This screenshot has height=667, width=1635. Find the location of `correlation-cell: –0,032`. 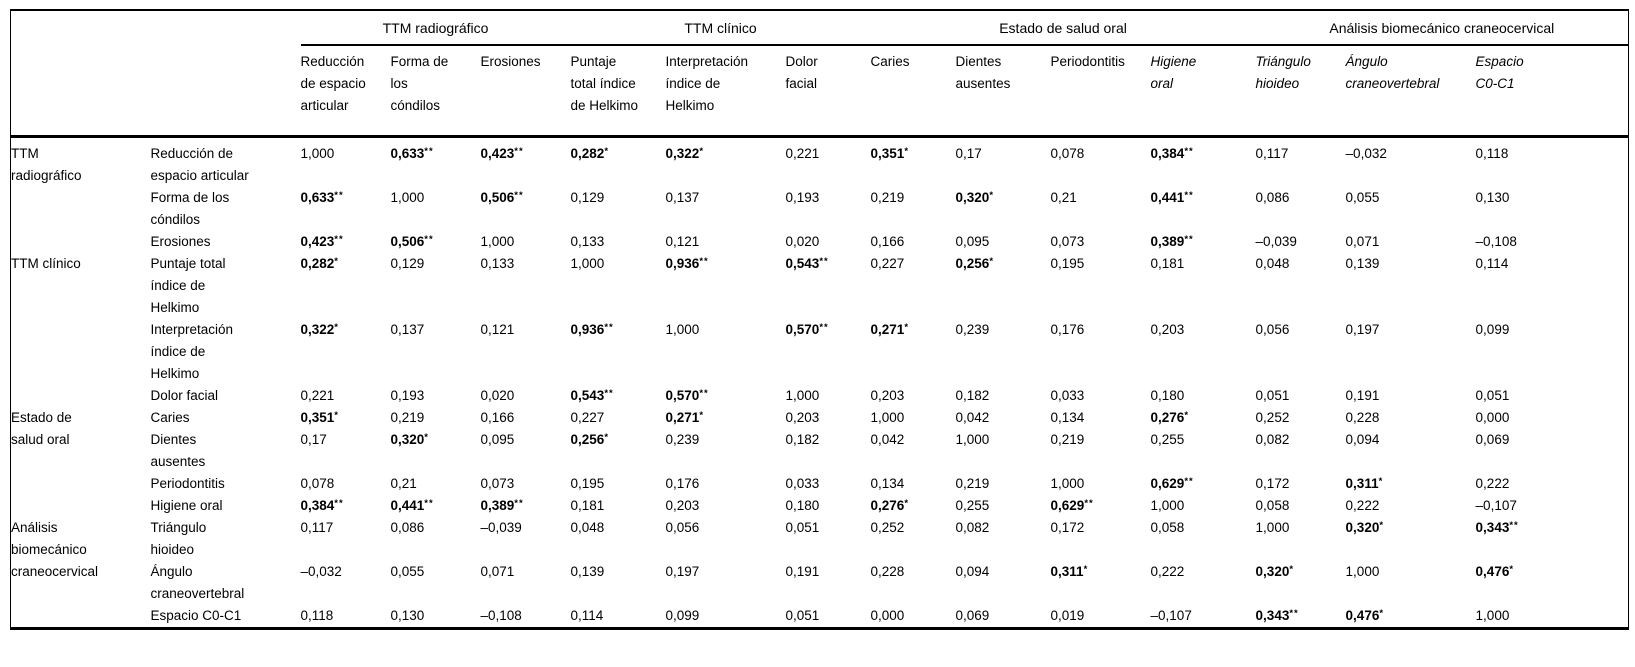

correlation-cell: –0,032 is located at coordinates (321, 571).